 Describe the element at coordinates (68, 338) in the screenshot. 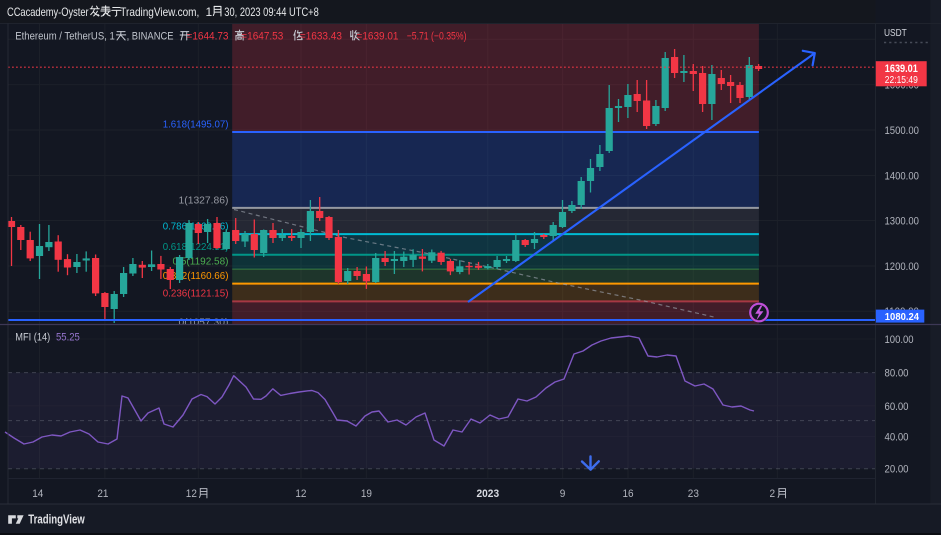

I see `svg-text: 55.25` at that location.